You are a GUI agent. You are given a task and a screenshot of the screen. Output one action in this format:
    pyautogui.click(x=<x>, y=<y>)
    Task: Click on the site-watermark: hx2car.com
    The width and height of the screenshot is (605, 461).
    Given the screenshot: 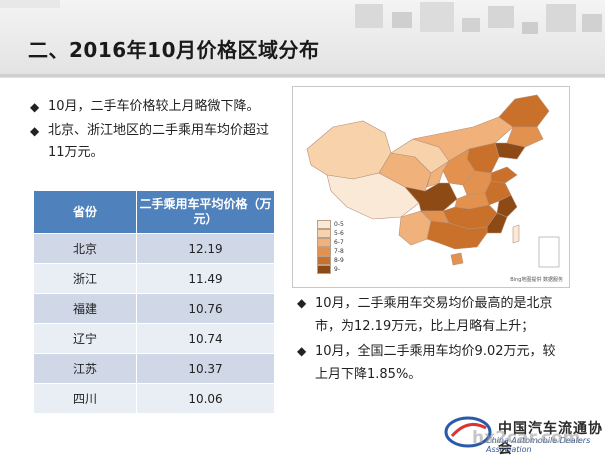 What is the action you would take?
    pyautogui.click(x=526, y=438)
    